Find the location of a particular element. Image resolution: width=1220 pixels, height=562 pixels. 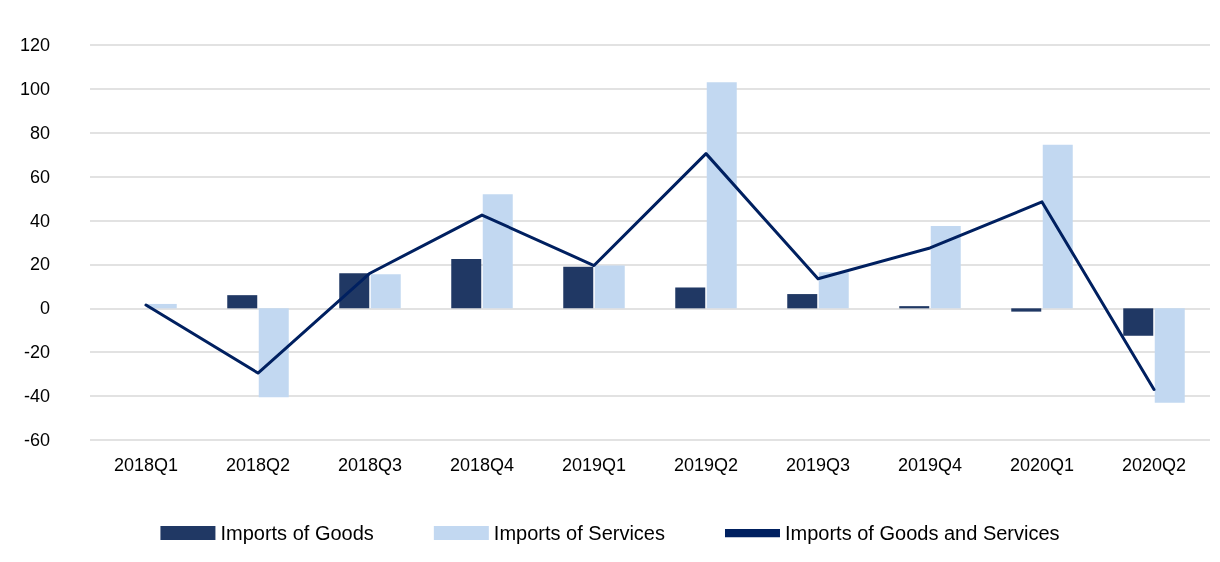

x-tick-label: 2019Q1 is located at coordinates (594, 465).